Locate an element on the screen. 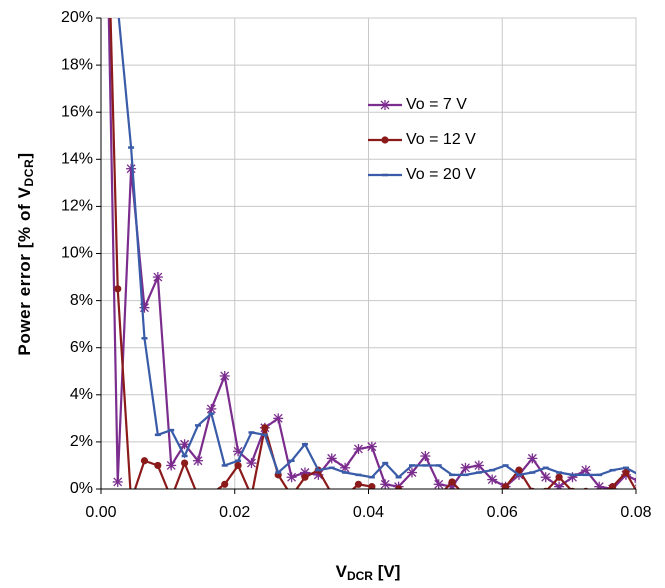  y-tick-label: 16% is located at coordinates (77, 111).